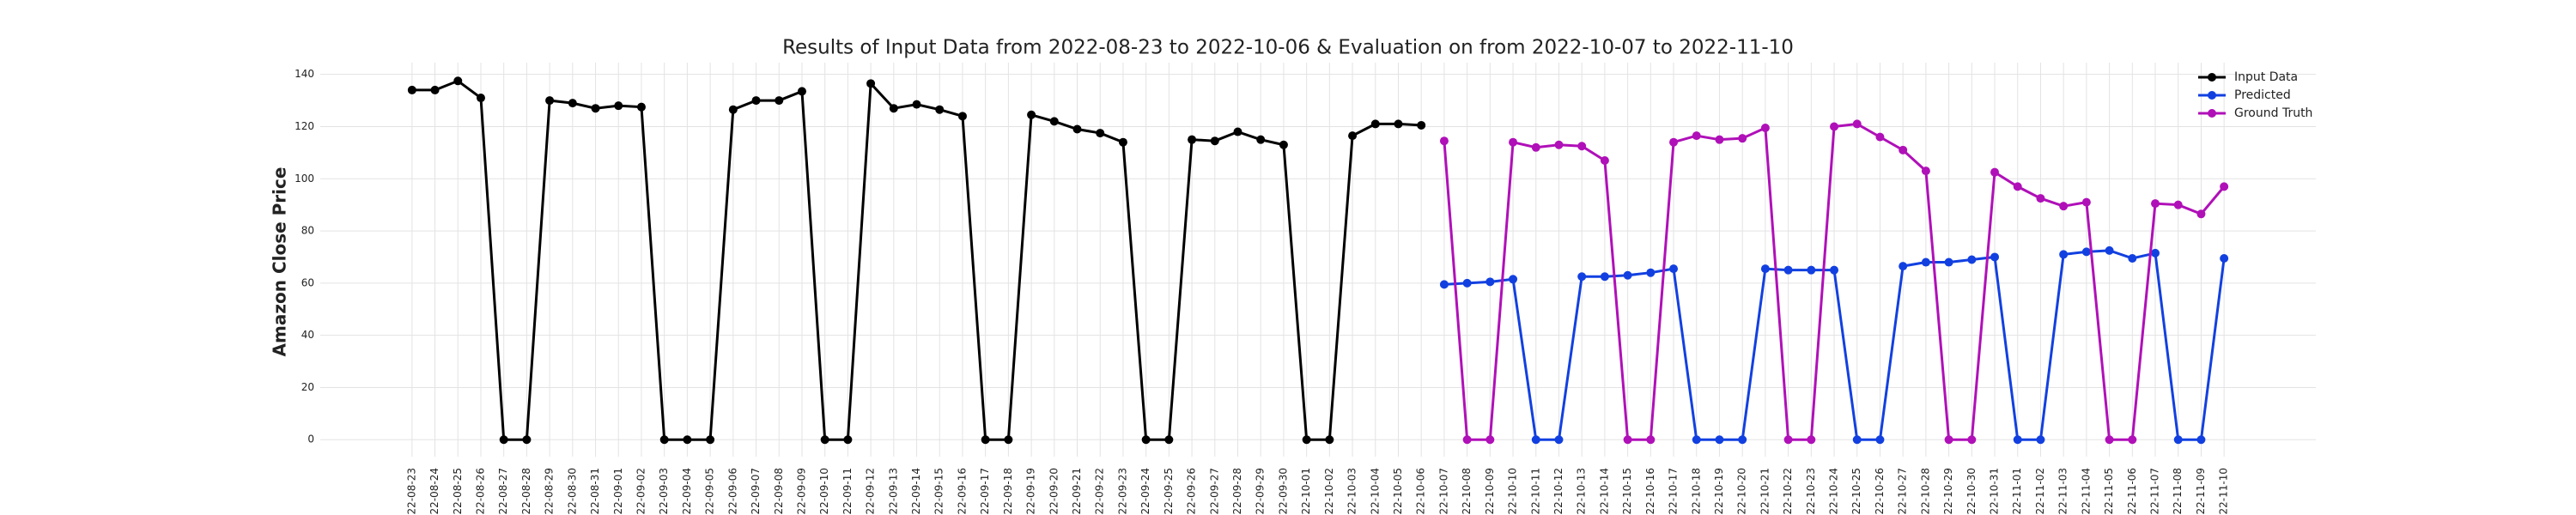  Describe the element at coordinates (2201, 491) in the screenshot. I see `x-tick-label: 2022-11-09` at that location.